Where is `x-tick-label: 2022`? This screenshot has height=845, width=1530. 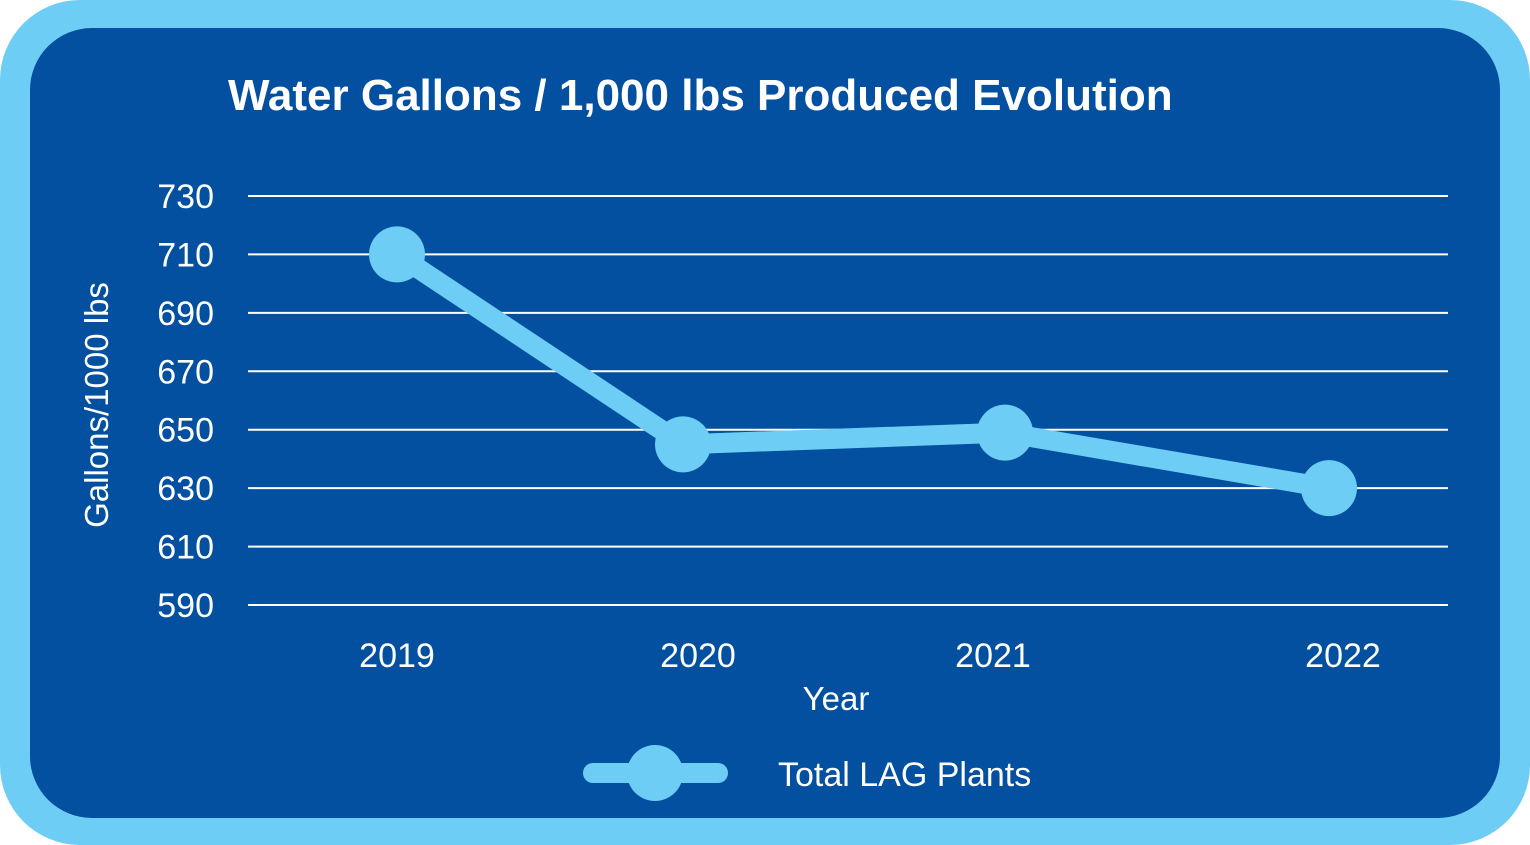
x-tick-label: 2022 is located at coordinates (1343, 656).